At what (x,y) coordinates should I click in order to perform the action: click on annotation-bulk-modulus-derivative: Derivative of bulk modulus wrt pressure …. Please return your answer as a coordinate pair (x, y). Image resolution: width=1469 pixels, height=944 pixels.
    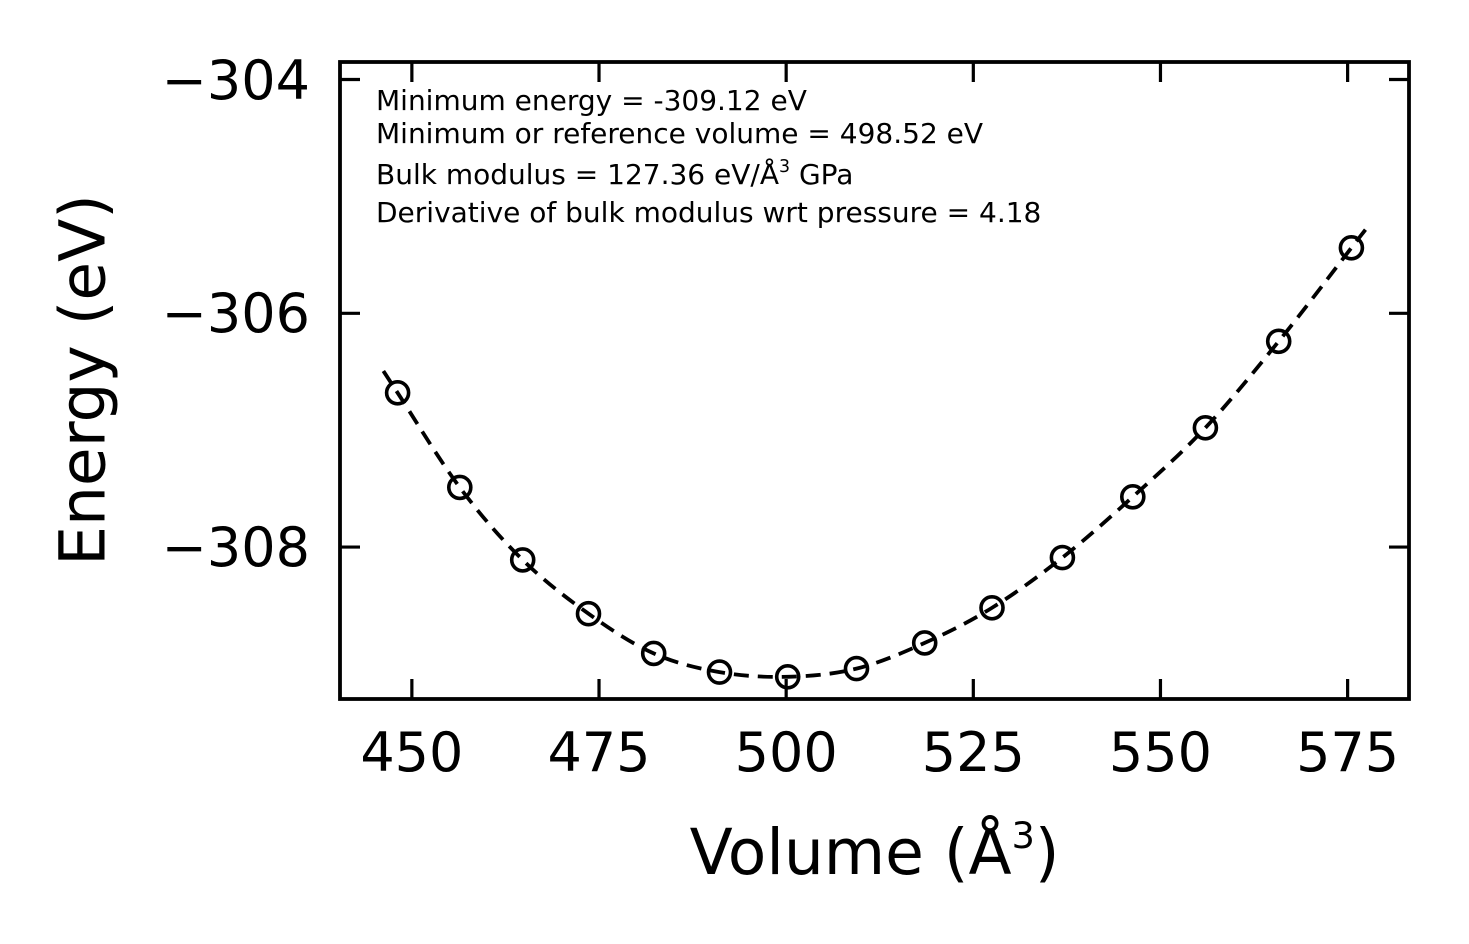
    Looking at the image, I should click on (709, 212).